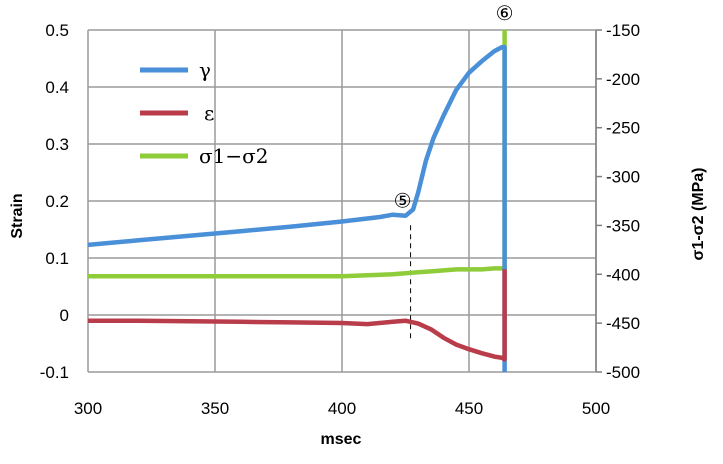  Describe the element at coordinates (623, 177) in the screenshot. I see `y2-tick-label: -300` at that location.